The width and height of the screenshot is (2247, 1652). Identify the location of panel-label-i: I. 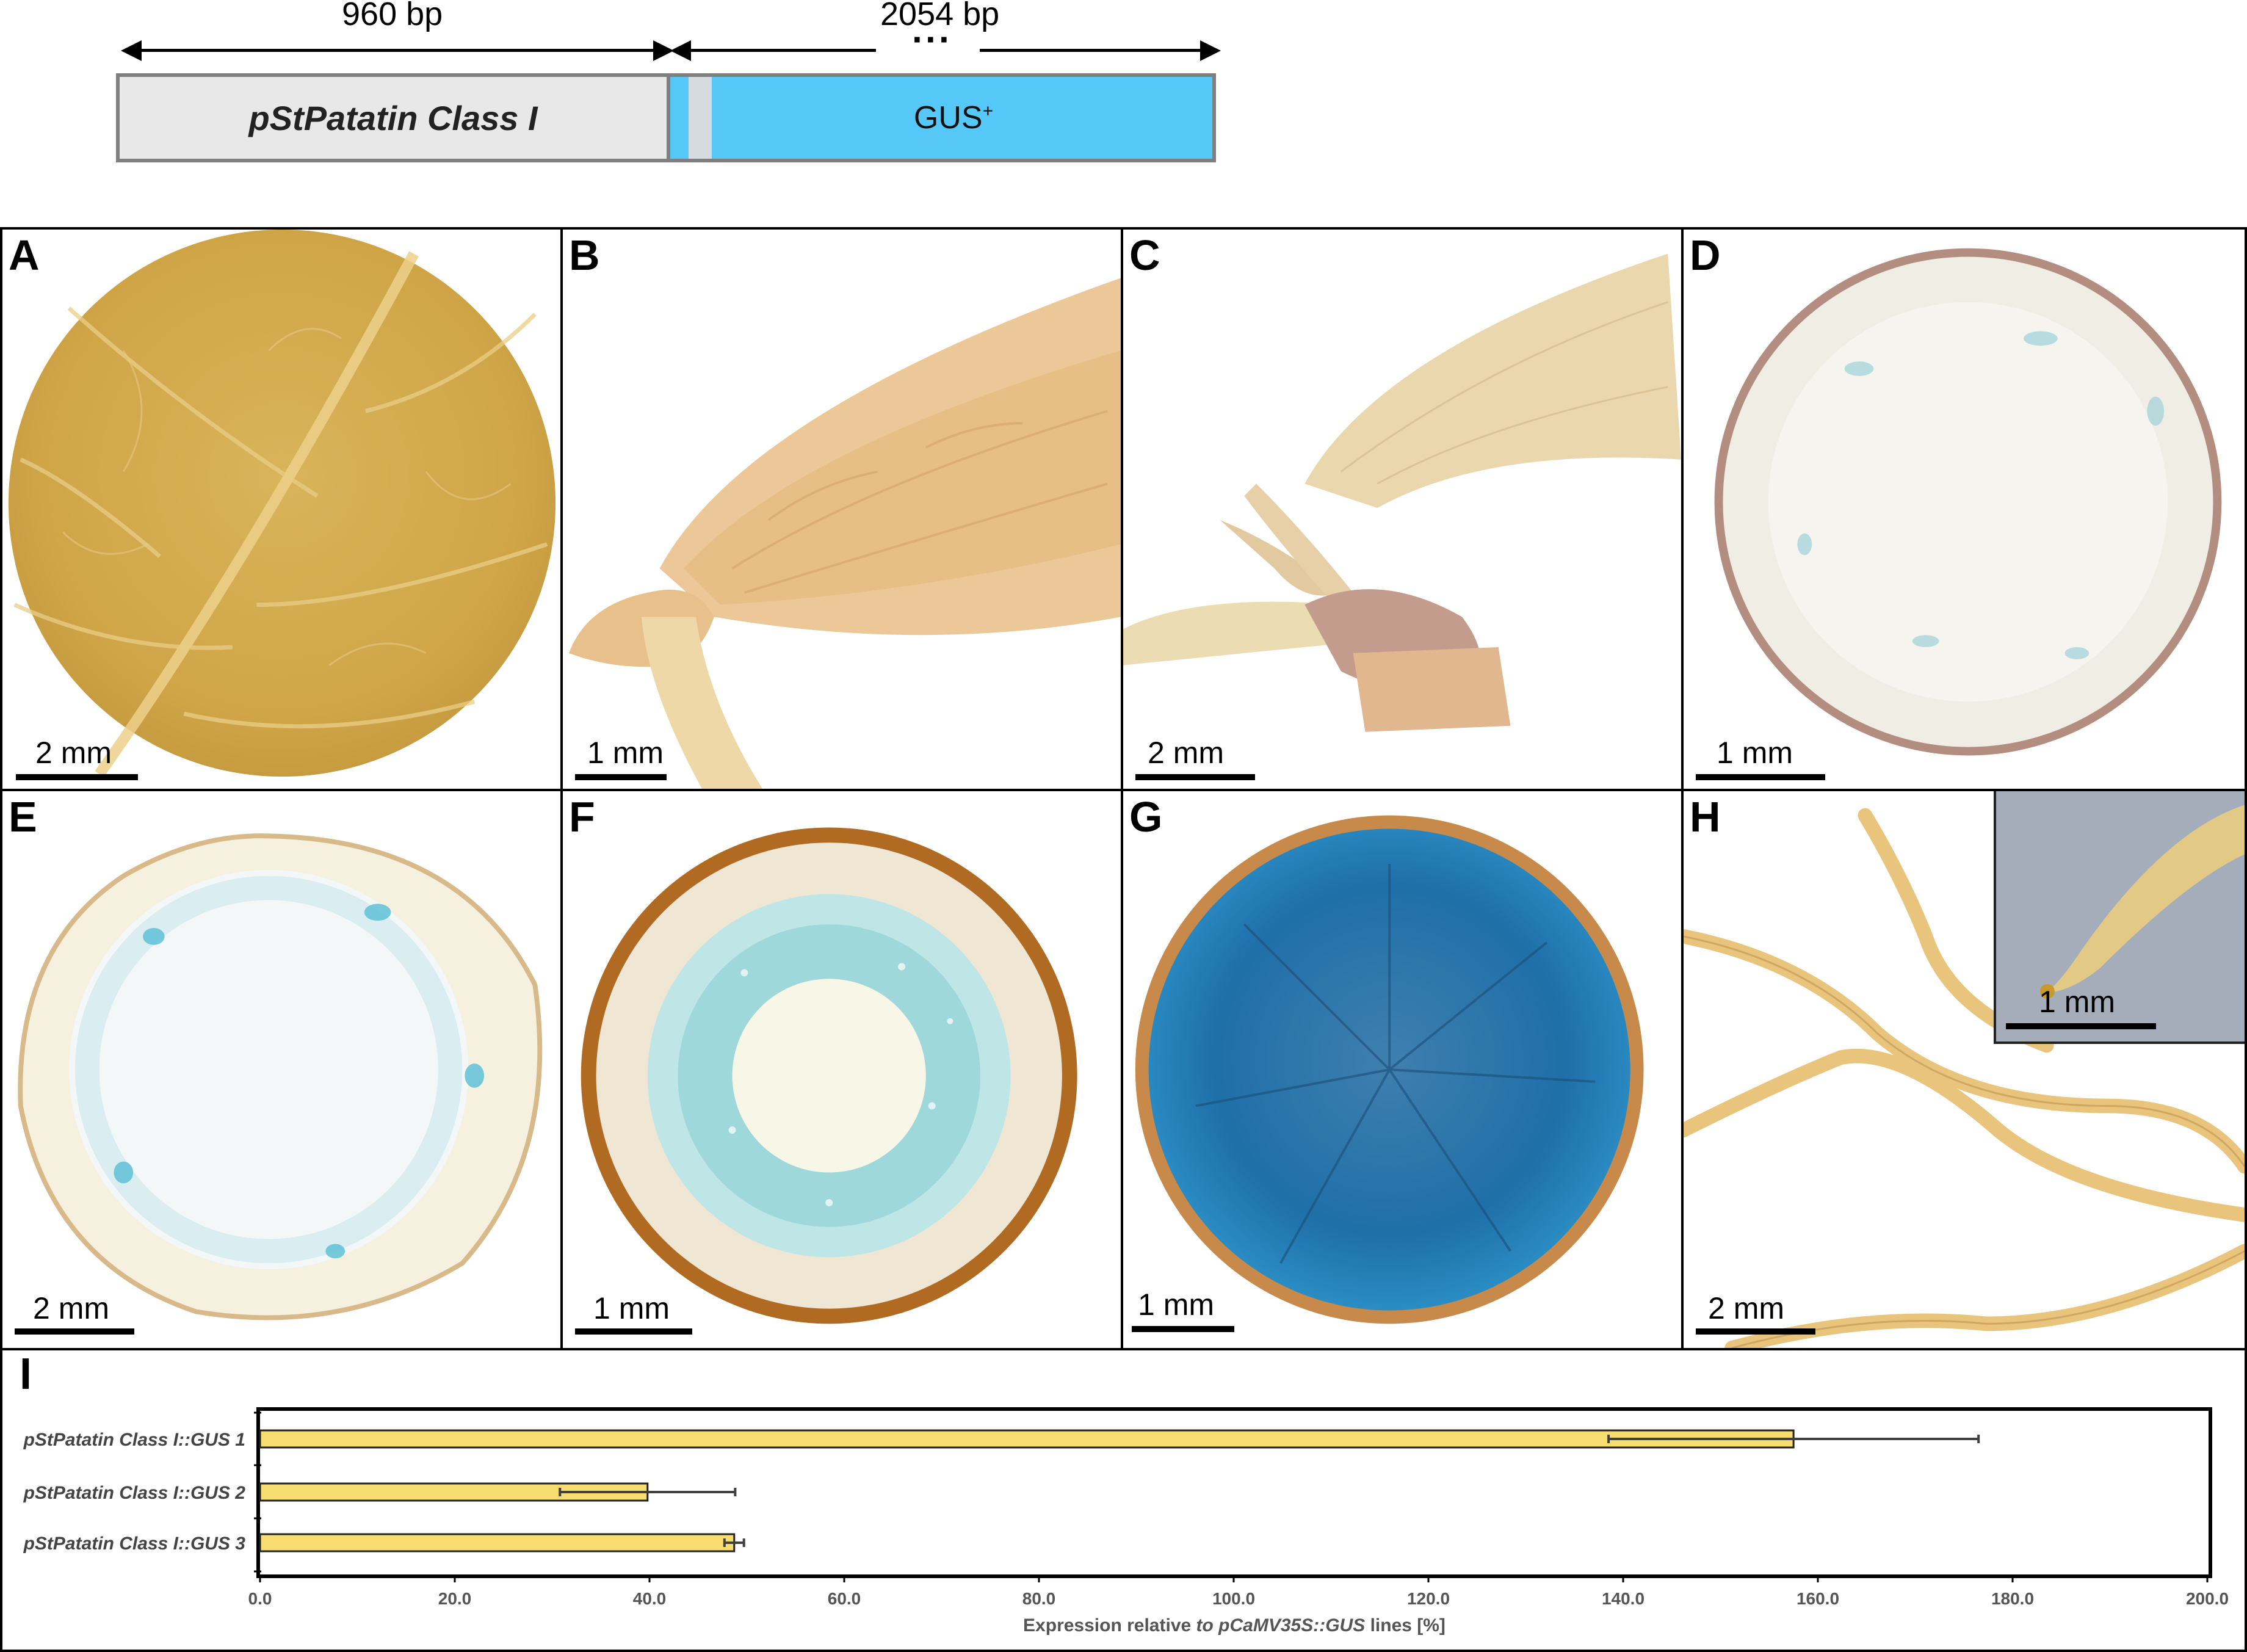
(26, 1375).